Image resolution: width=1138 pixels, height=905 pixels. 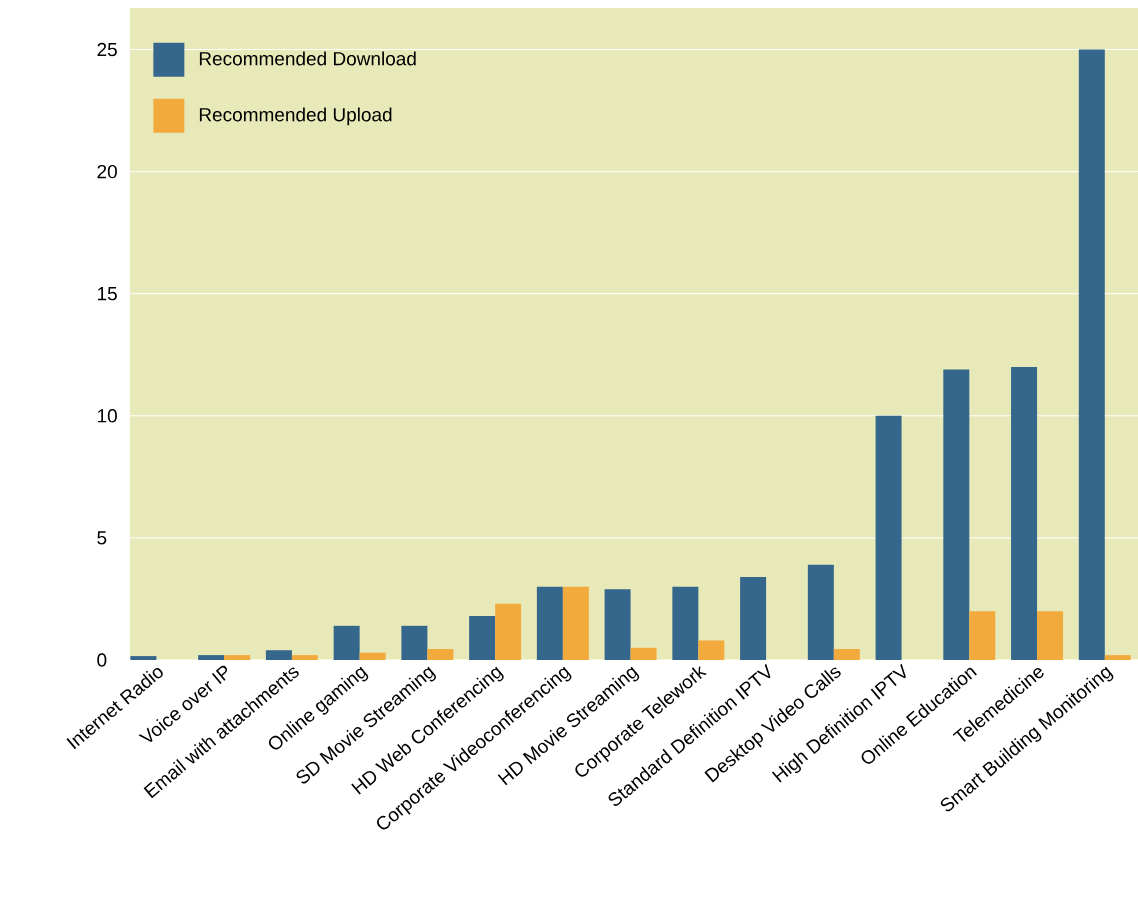 I want to click on y-tick-label: 10, so click(x=107, y=416).